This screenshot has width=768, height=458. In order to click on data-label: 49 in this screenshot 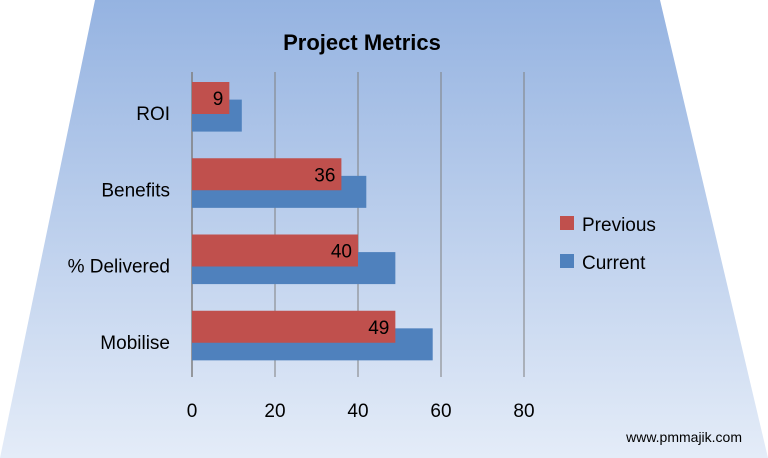, I will do `click(378, 328)`.